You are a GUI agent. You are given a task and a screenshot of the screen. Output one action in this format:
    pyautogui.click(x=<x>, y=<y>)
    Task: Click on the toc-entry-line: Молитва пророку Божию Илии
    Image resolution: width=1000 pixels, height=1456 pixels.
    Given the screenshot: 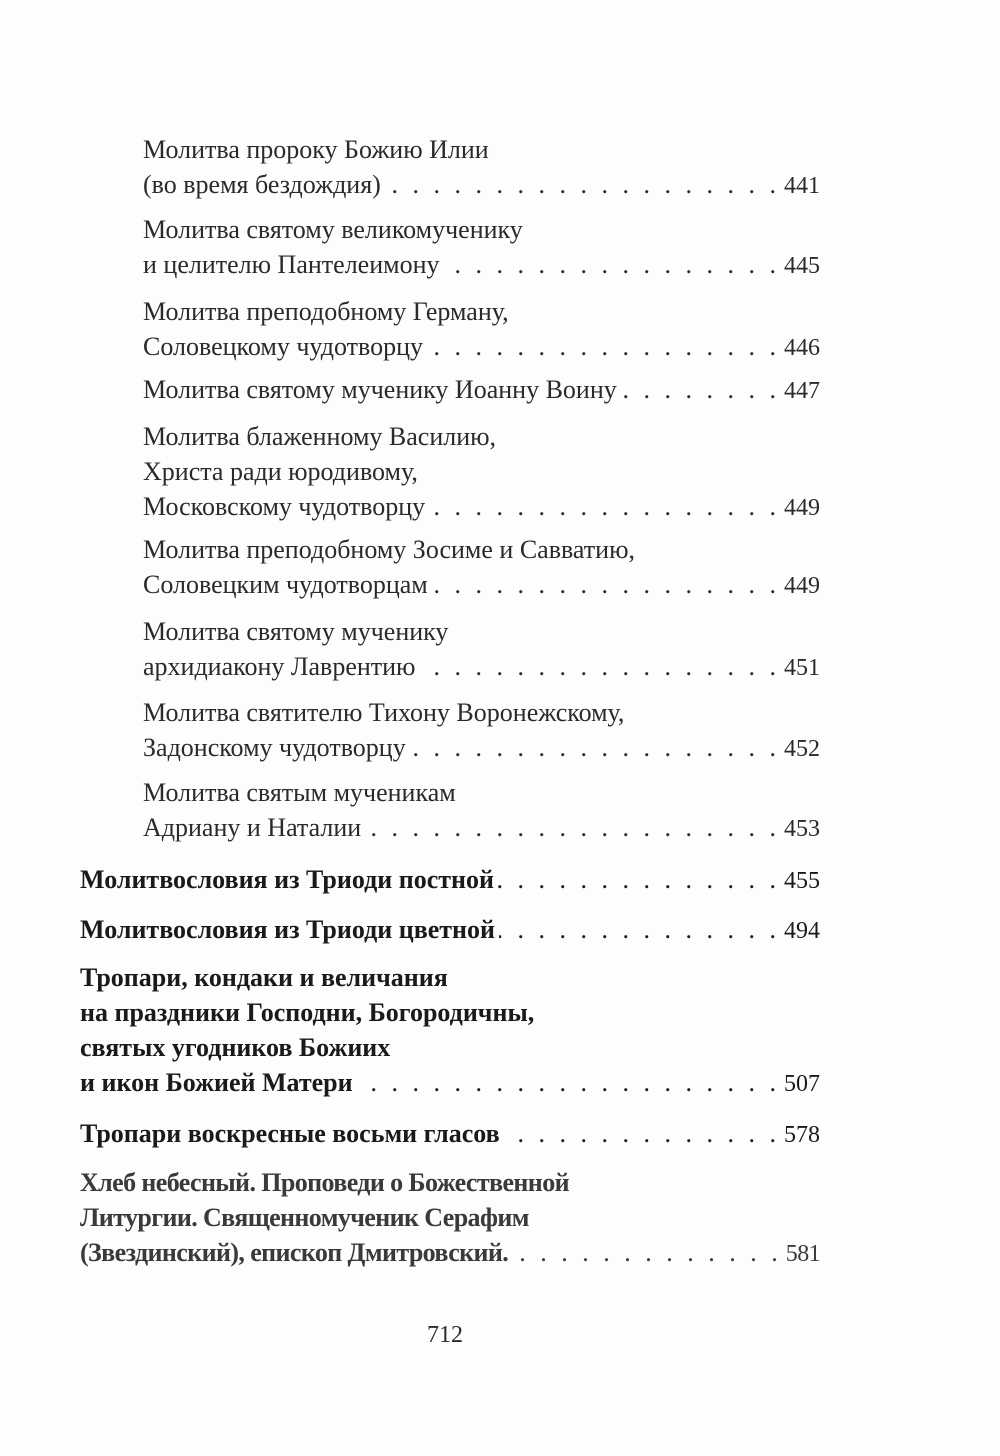 What is the action you would take?
    pyautogui.click(x=481, y=149)
    